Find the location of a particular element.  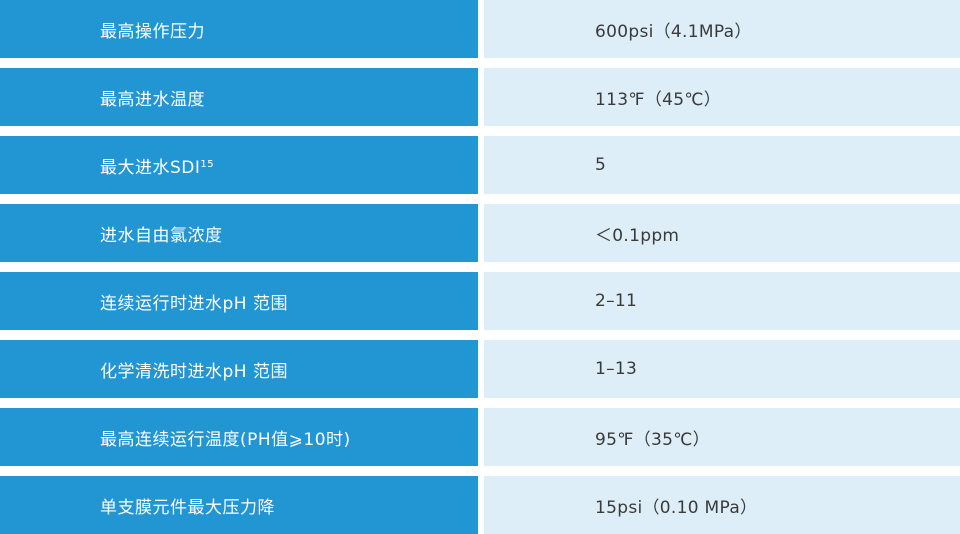

spec-label-cell: 最大进水SDI 15 is located at coordinates (239, 165).